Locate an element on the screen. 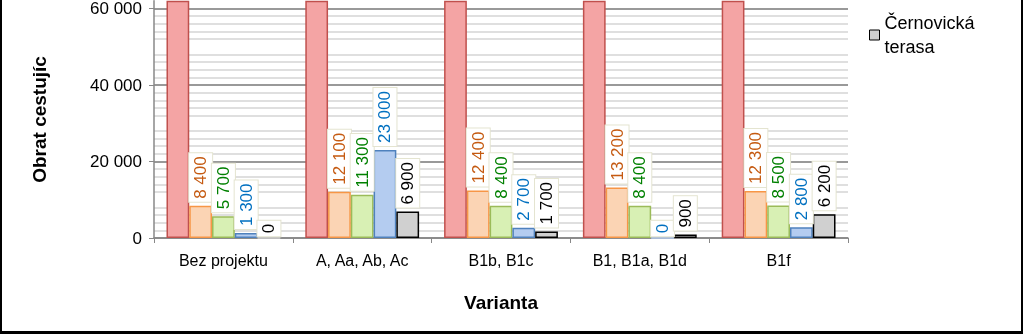  data-label: 2 800 is located at coordinates (801, 199).